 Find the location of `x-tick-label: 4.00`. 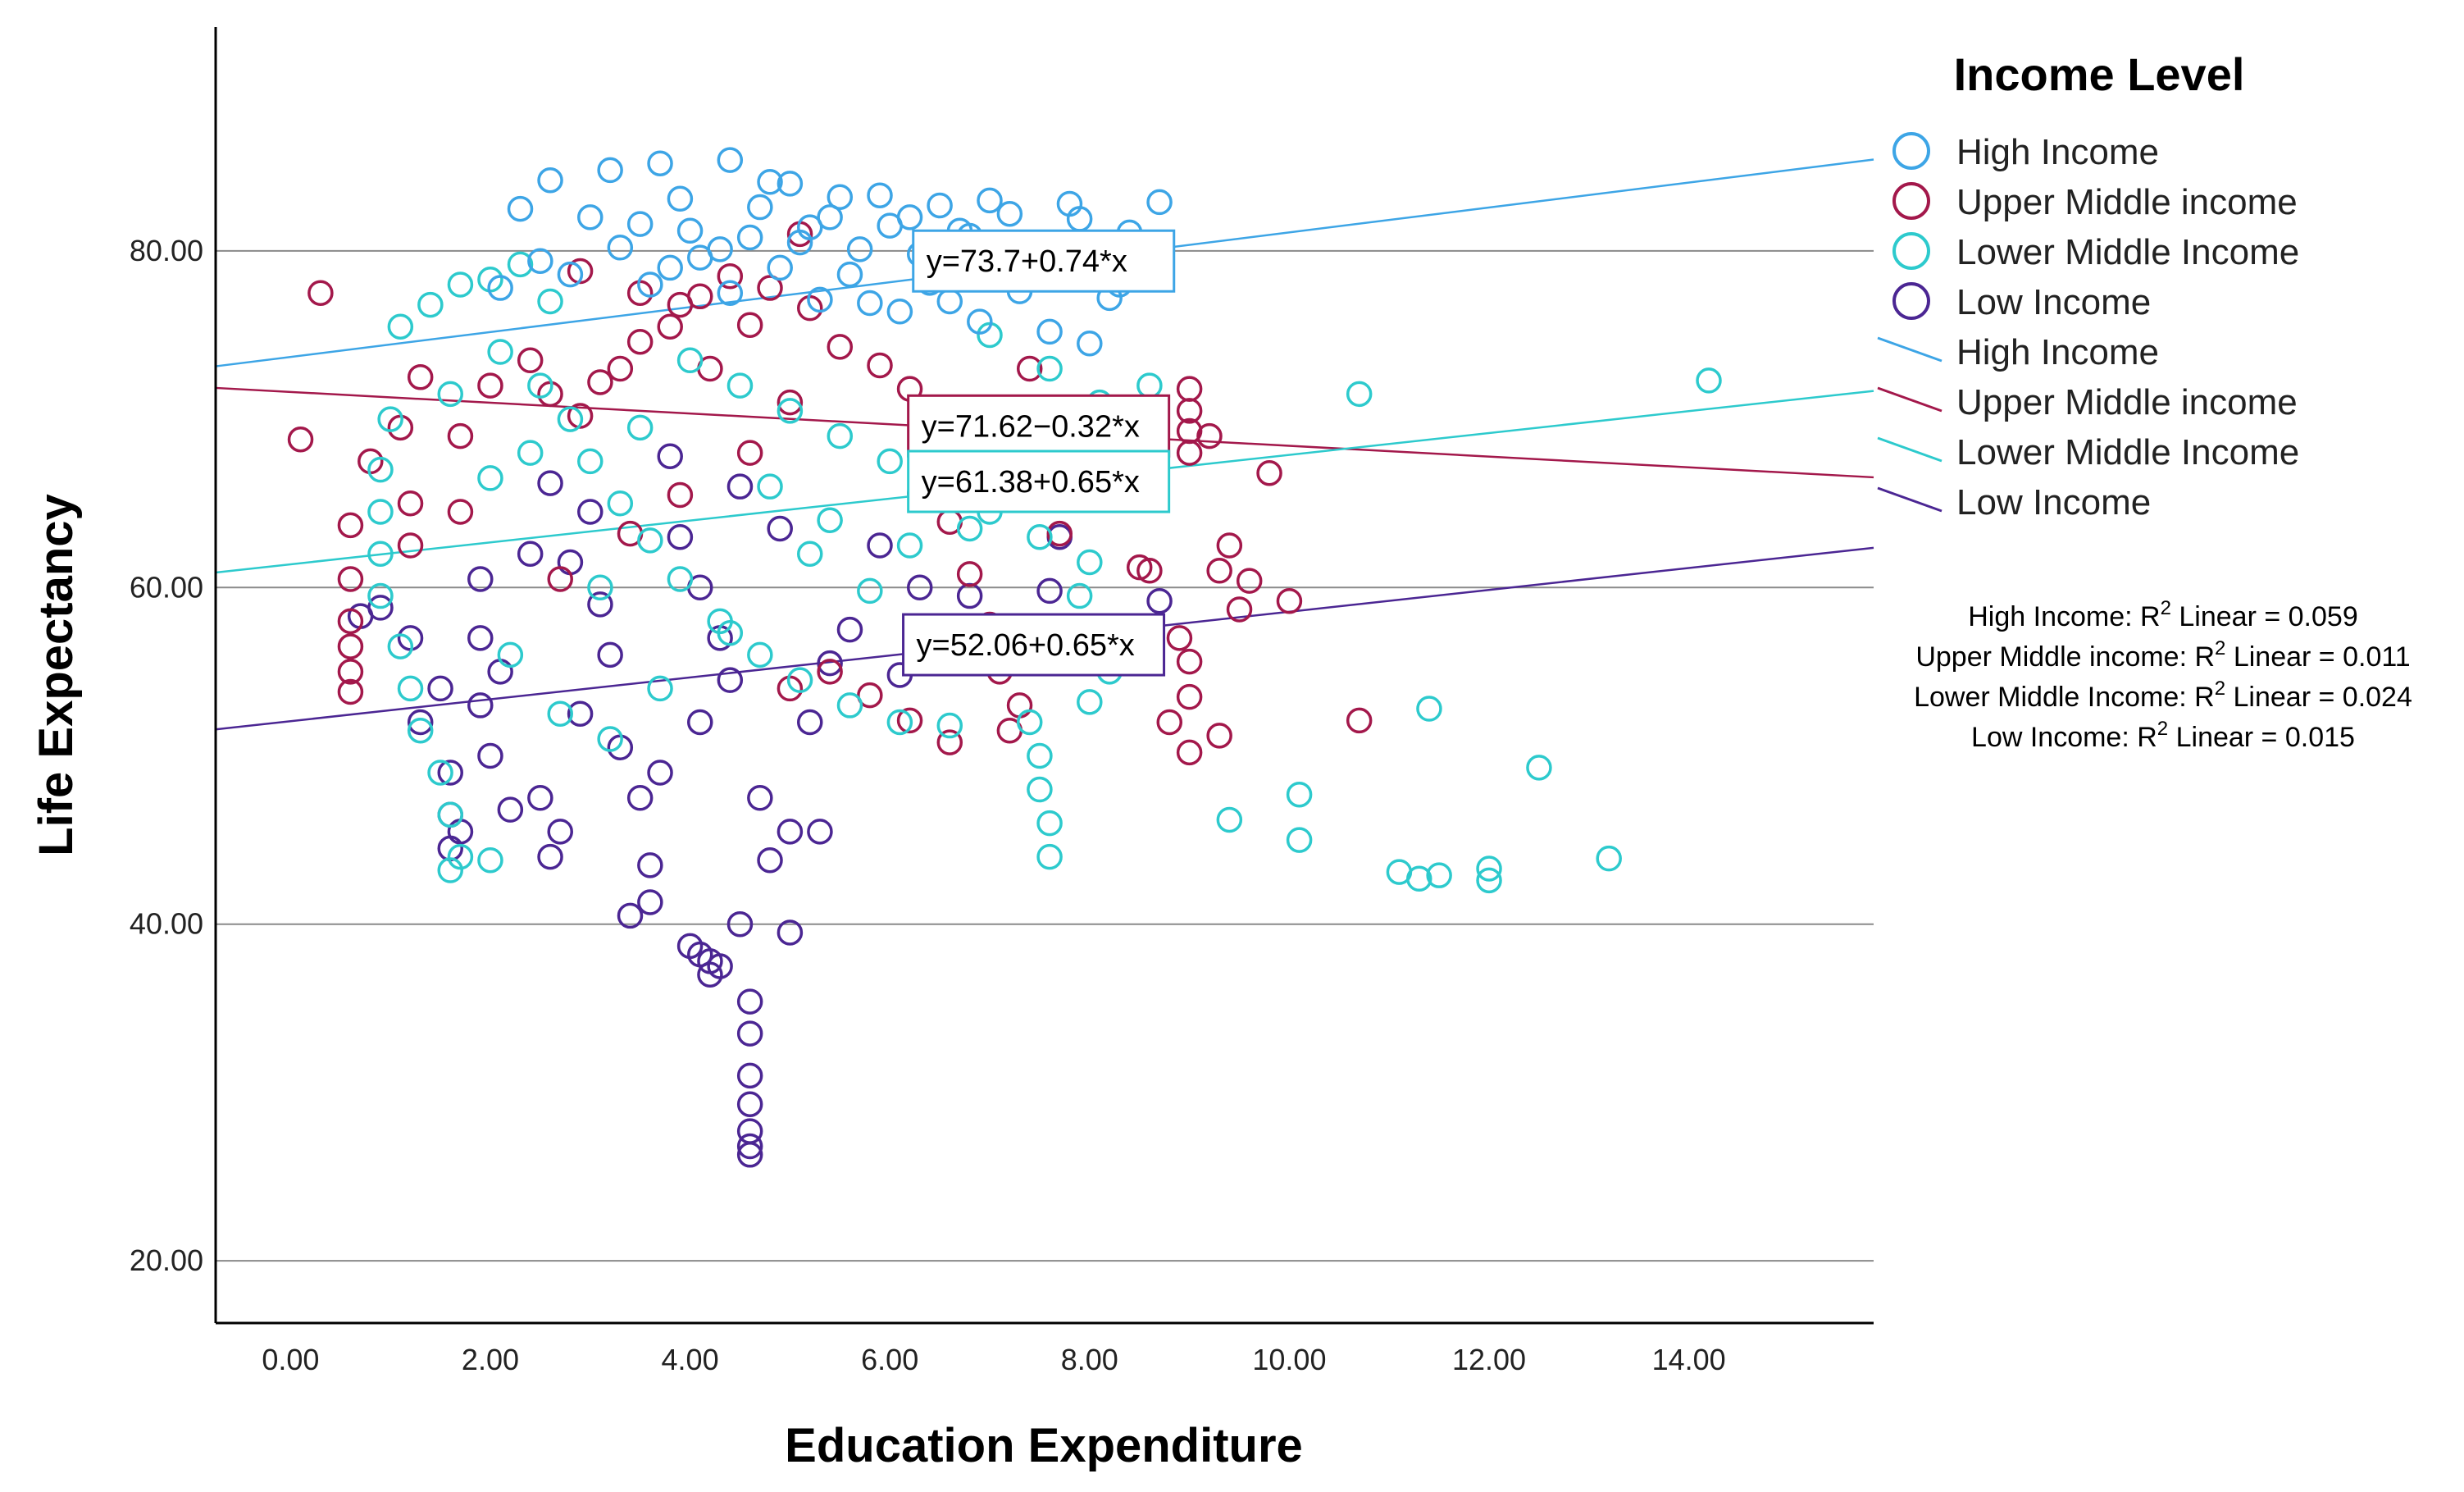

x-tick-label: 4.00 is located at coordinates (690, 1360).